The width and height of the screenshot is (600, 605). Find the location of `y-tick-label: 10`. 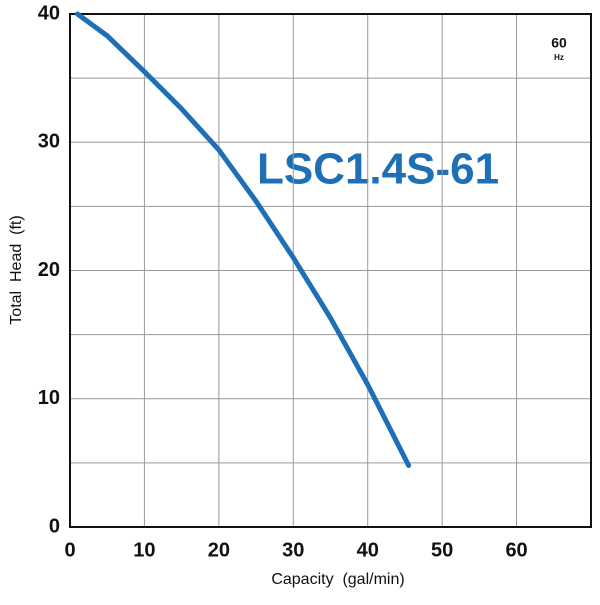

y-tick-label: 10 is located at coordinates (49, 398).